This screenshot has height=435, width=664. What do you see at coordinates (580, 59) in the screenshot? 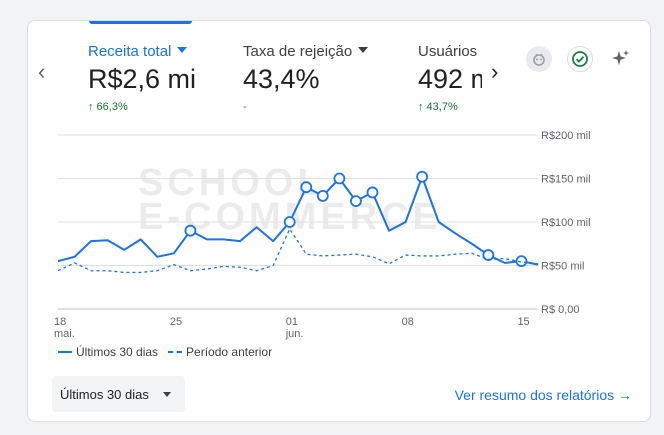
I see `check-circle-icon` at bounding box center [580, 59].